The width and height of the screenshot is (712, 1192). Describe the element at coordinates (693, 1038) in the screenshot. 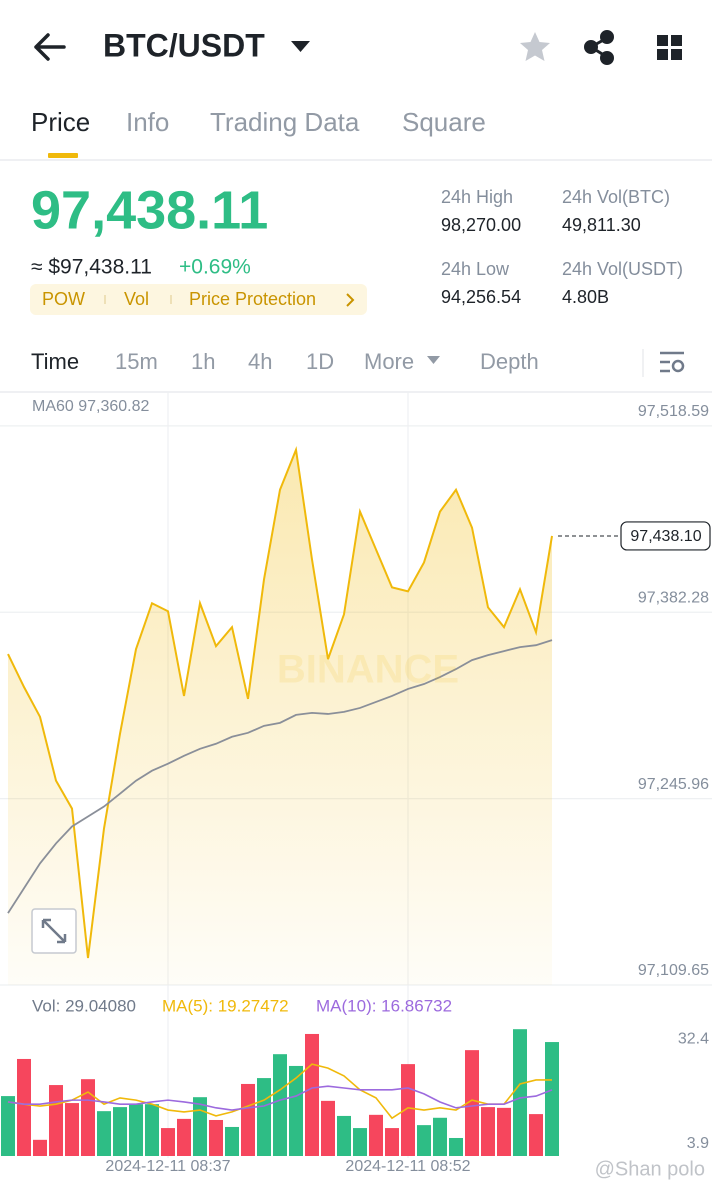

I see `y-tick-label: 32.4` at that location.